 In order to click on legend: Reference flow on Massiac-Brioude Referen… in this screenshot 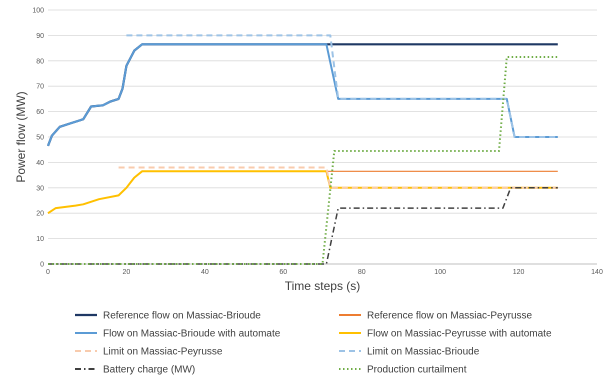, I will do `click(313, 343)`.